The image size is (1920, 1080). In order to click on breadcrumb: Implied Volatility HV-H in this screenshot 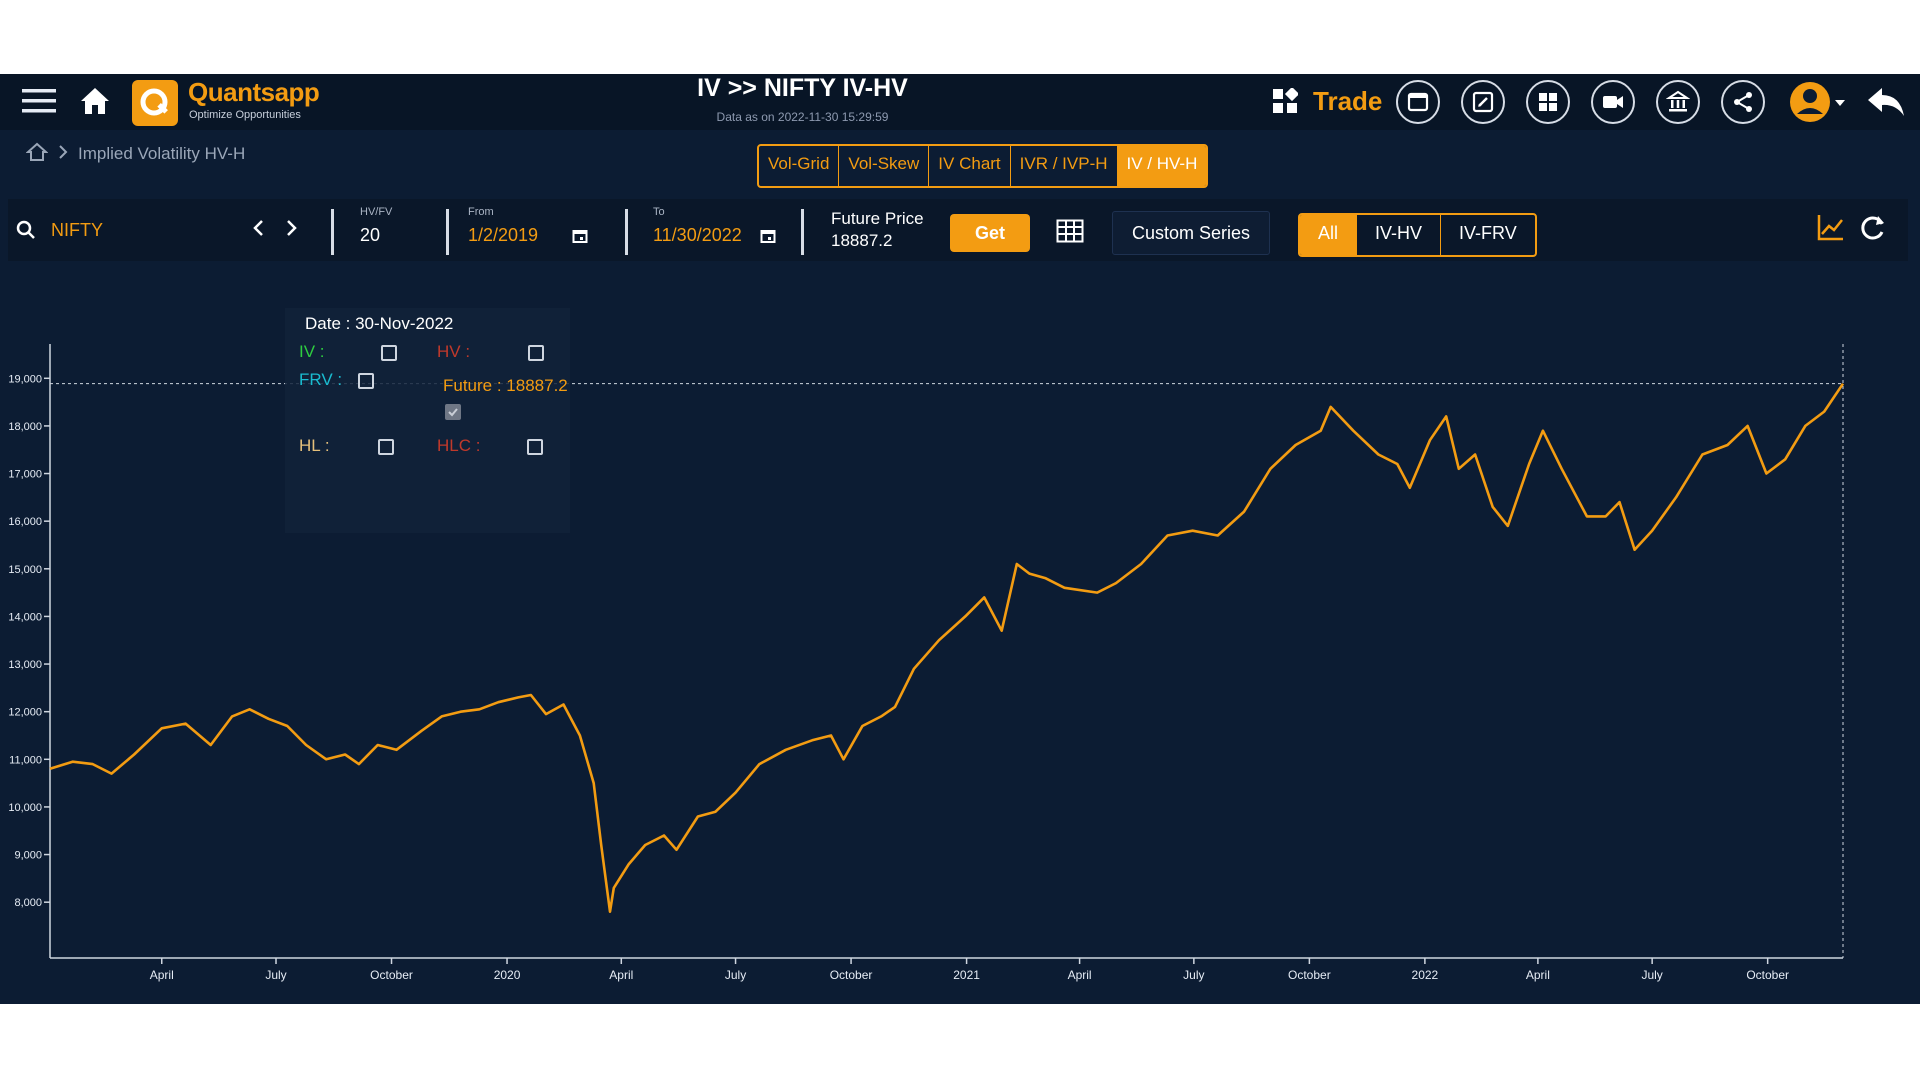, I will do `click(135, 154)`.